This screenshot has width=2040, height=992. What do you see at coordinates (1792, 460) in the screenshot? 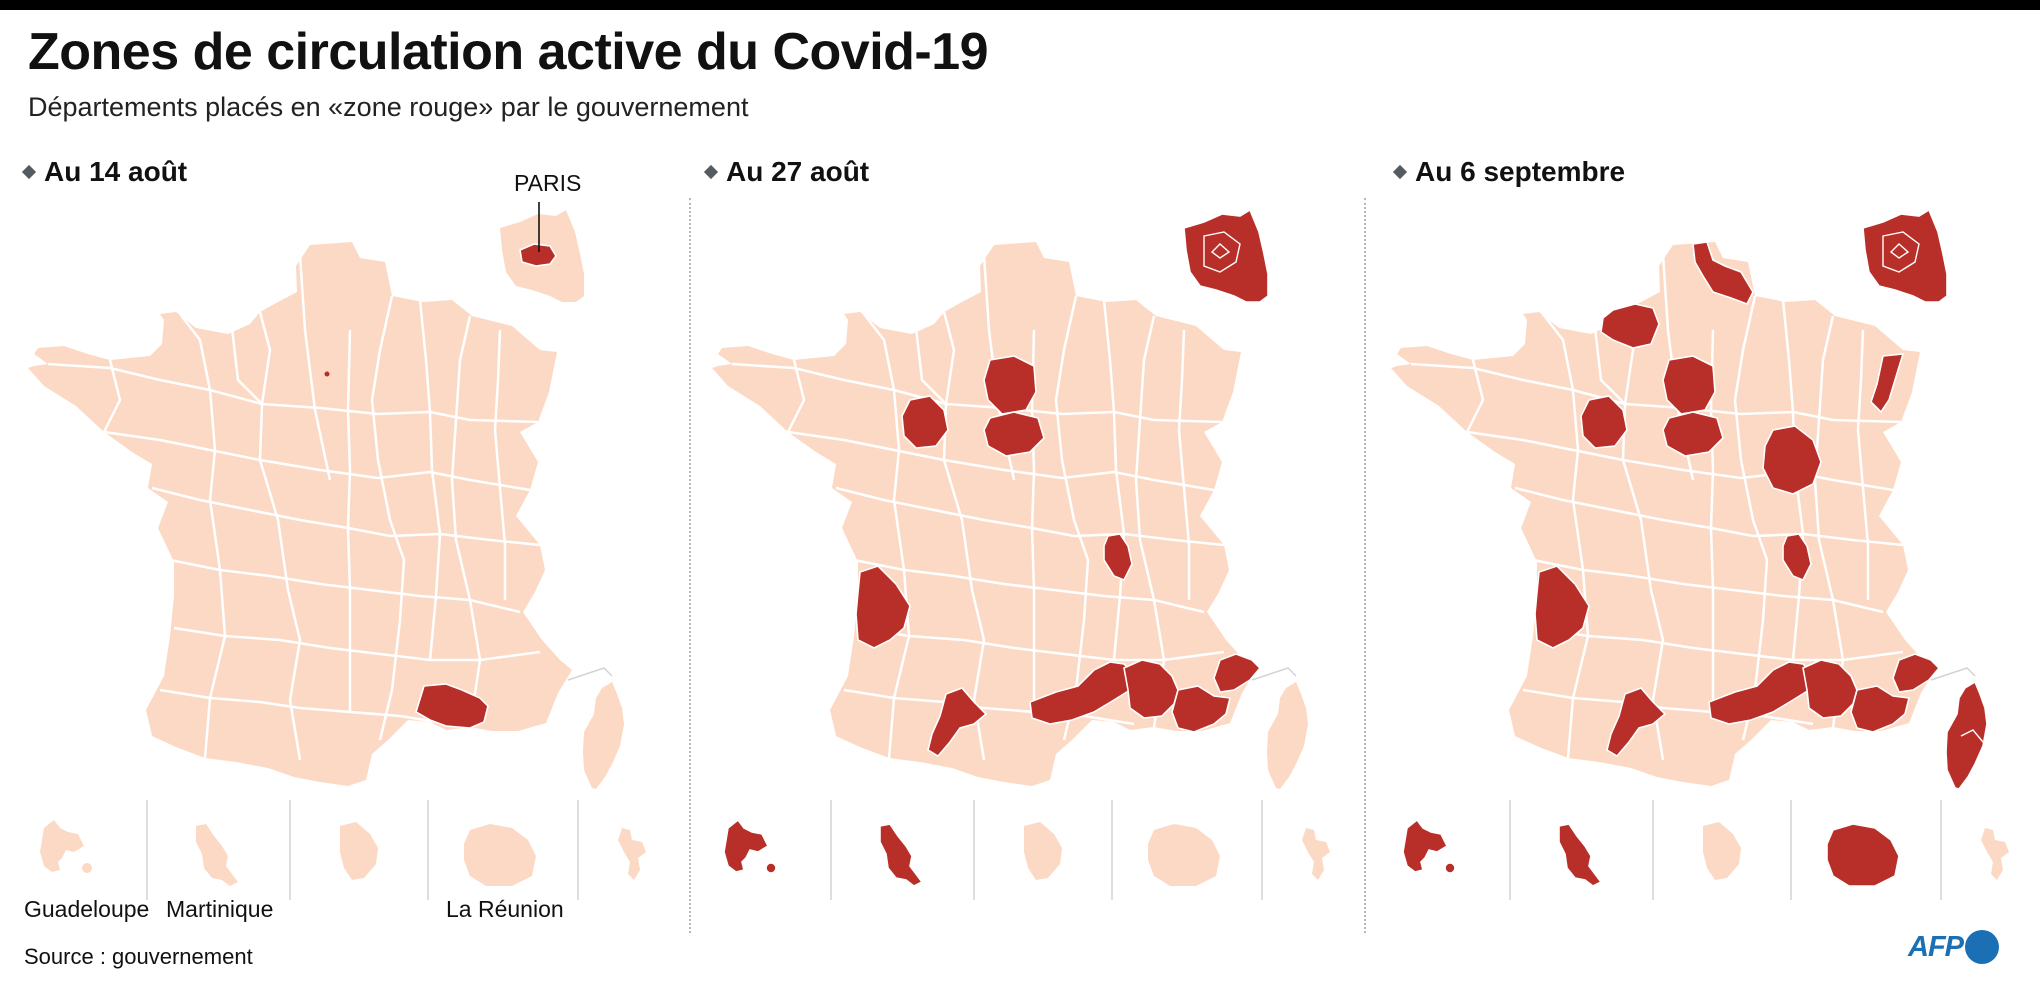
I see `zone-cote-dor` at bounding box center [1792, 460].